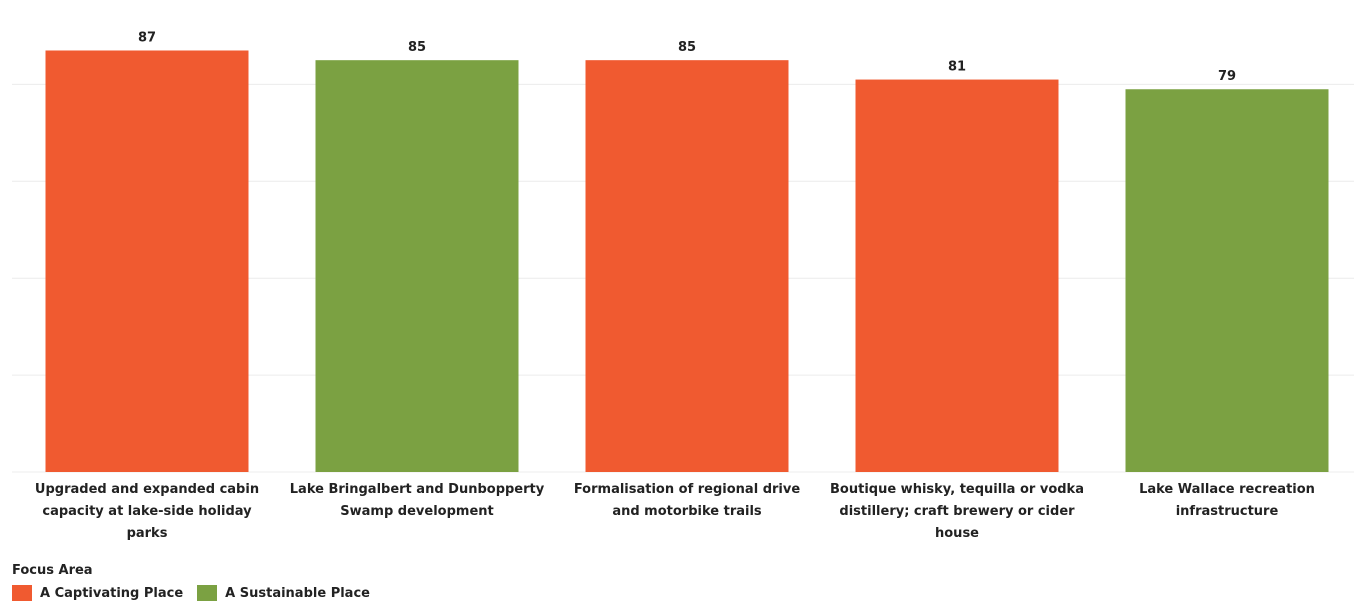 The height and width of the screenshot is (603, 1354). Describe the element at coordinates (1227, 489) in the screenshot. I see `category-label-line: Lake Wallace recreation` at that location.